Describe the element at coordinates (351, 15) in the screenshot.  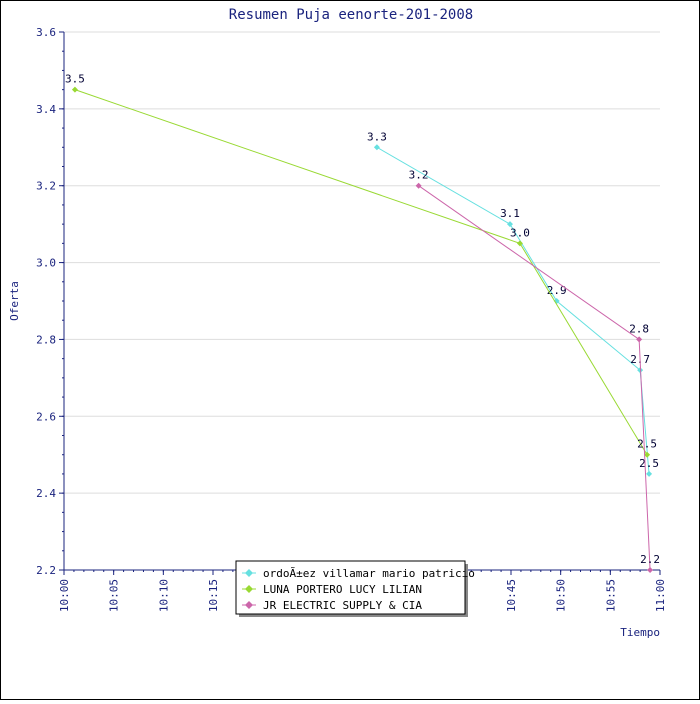
I see `chart-title: Resumen Puja eenorte-201-2008` at that location.